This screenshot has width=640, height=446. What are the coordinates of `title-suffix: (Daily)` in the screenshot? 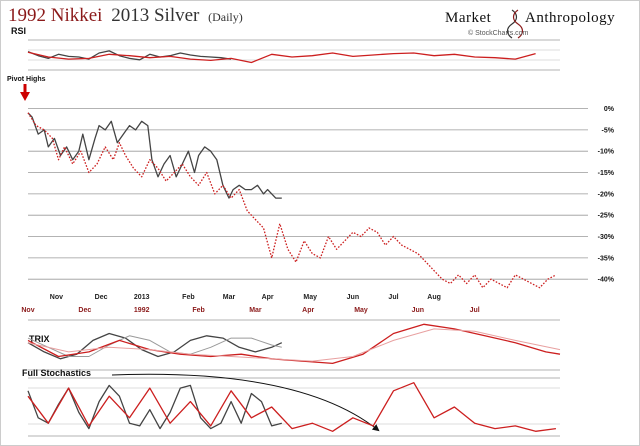 It's located at (225, 17).